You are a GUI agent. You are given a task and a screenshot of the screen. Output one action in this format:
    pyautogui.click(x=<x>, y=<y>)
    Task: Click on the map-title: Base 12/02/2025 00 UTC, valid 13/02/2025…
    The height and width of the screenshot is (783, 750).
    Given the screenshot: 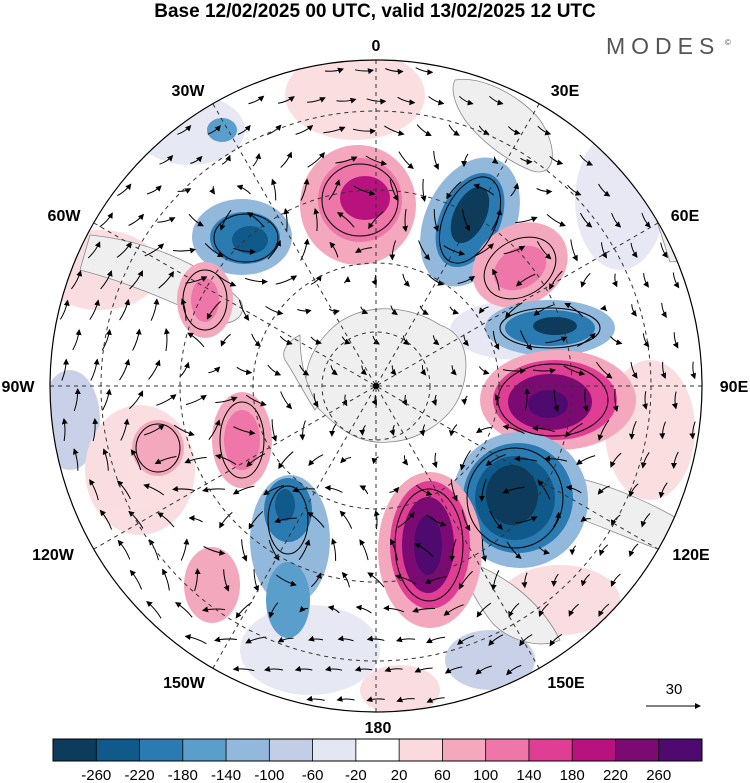 What is the action you would take?
    pyautogui.click(x=375, y=11)
    